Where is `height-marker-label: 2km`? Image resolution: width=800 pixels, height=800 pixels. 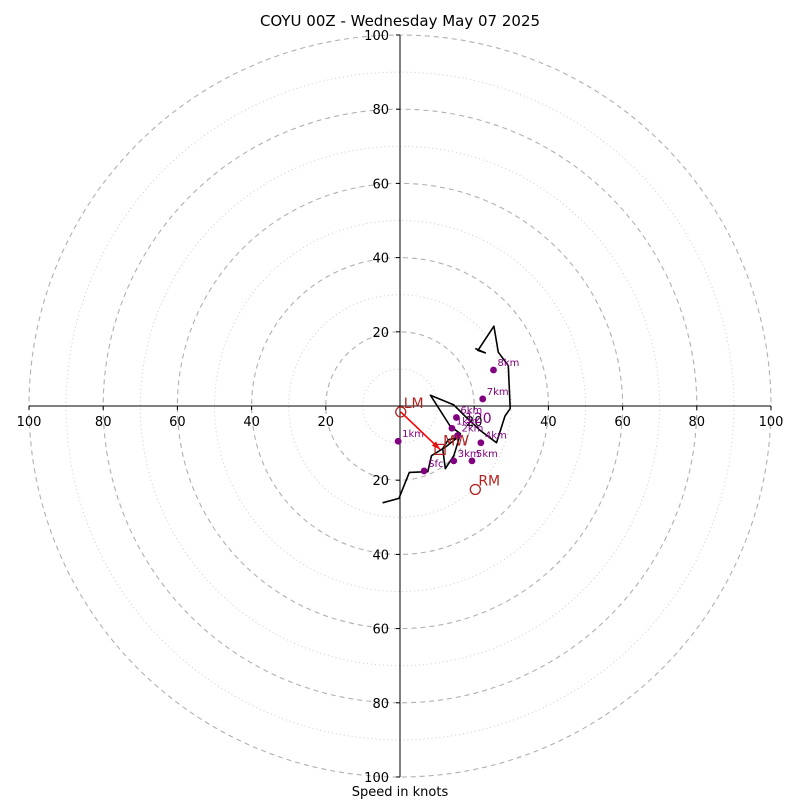 height-marker-label: 2km is located at coordinates (473, 429).